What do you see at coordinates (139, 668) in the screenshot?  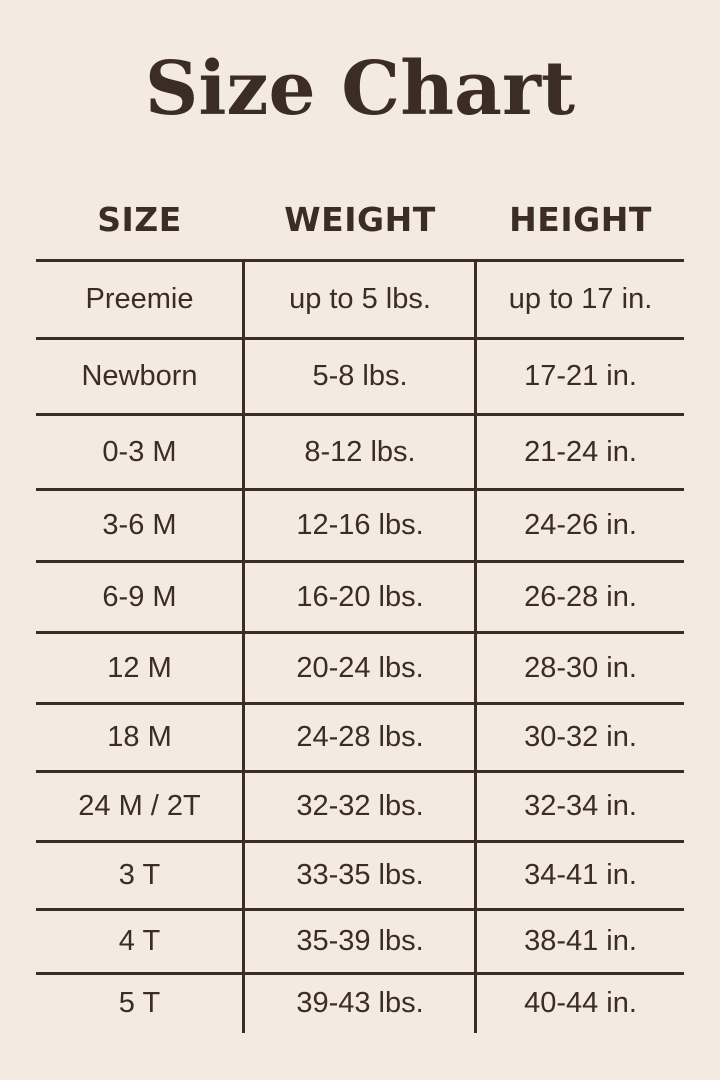 I see `table-cell: 12 M` at bounding box center [139, 668].